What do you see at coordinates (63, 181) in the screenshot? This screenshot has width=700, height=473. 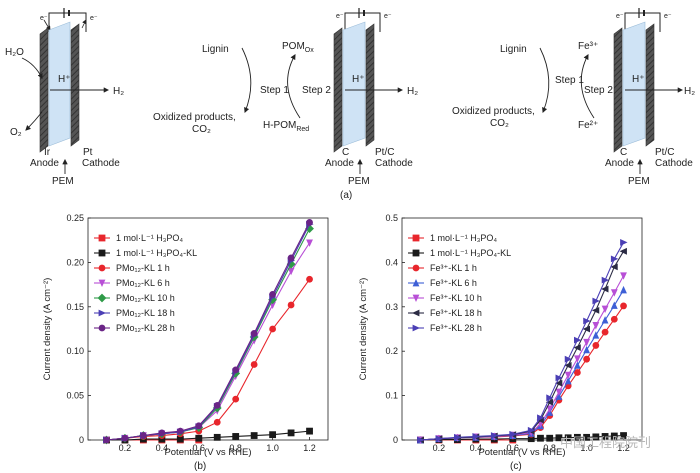 I see `cell-1-pem: PEM` at bounding box center [63, 181].